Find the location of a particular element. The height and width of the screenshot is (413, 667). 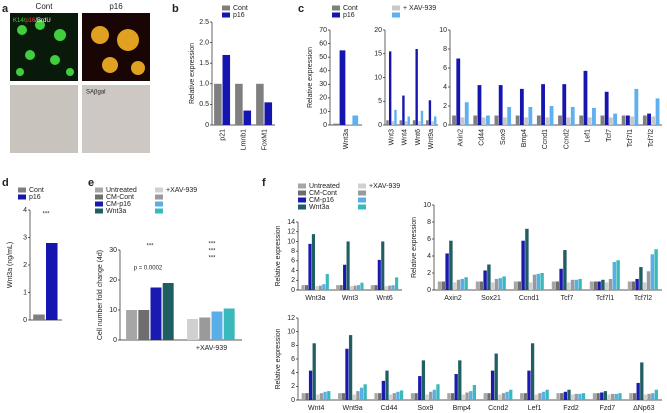

column-label: p16 is located at coordinates (116, 6).